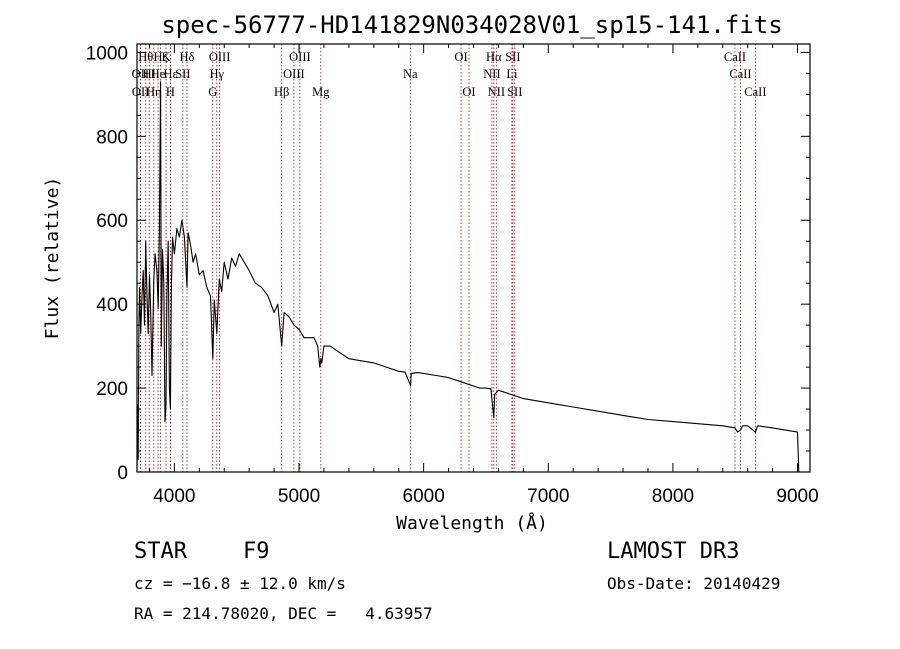  Describe the element at coordinates (694, 583) in the screenshot. I see `observation-date: Obs-Date: 20140429` at that location.